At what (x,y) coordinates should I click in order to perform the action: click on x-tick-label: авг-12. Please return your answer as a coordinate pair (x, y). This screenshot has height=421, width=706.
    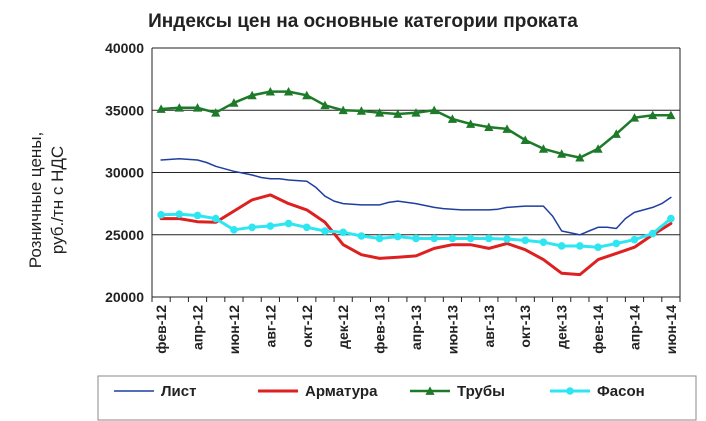
    Looking at the image, I should click on (270, 326).